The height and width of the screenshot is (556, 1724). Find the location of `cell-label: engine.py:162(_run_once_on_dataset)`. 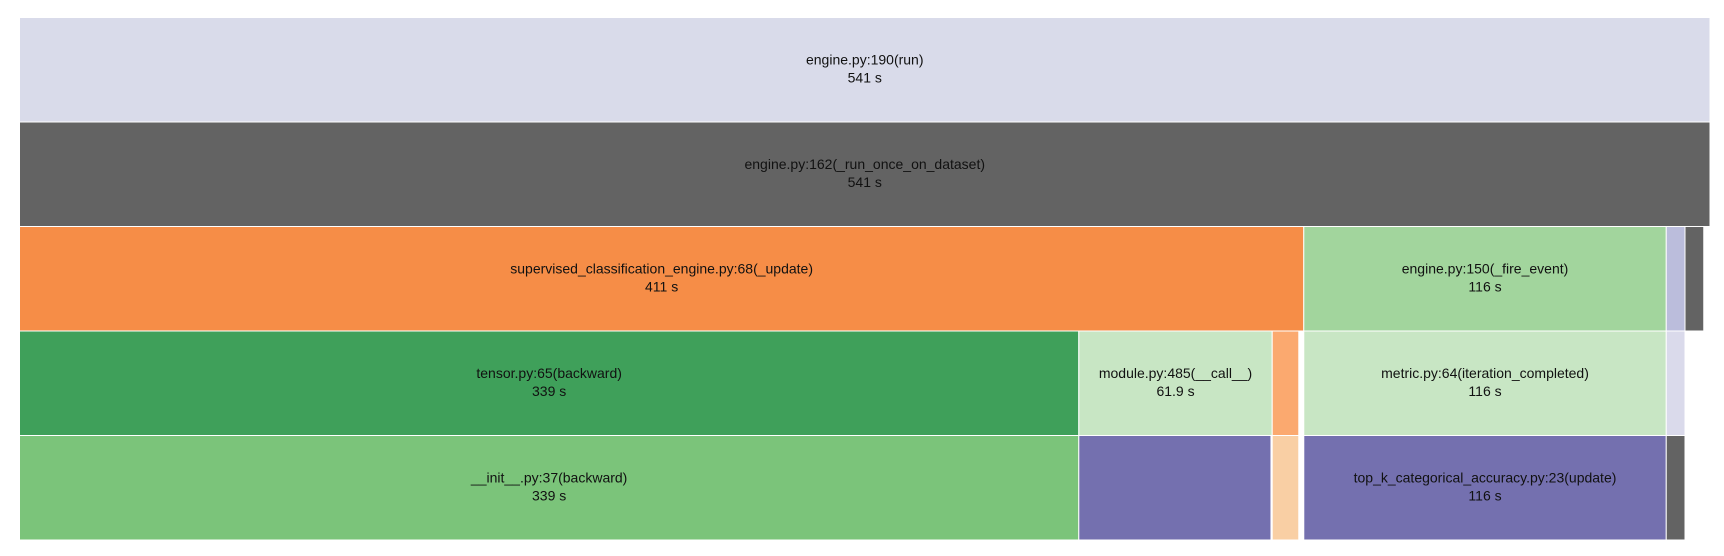

cell-label: engine.py:162(_run_once_on_dataset) is located at coordinates (864, 164).